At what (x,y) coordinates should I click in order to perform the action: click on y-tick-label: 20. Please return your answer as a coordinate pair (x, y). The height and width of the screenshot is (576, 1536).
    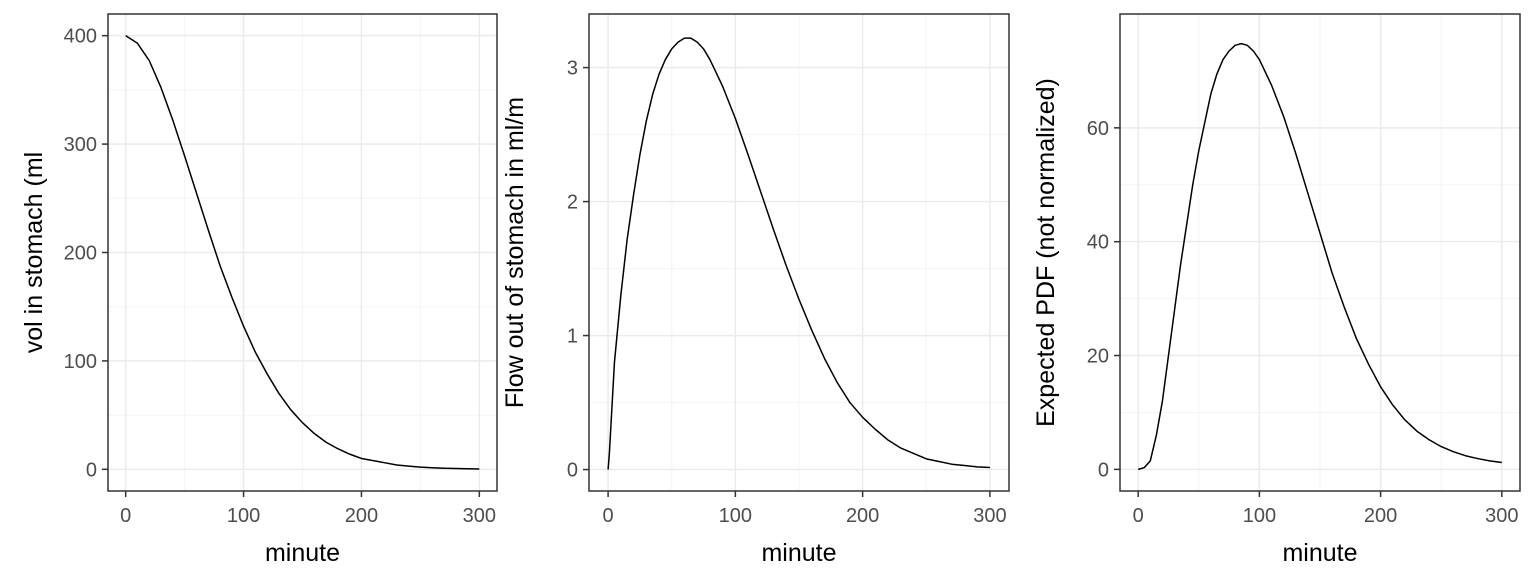
    Looking at the image, I should click on (1098, 357).